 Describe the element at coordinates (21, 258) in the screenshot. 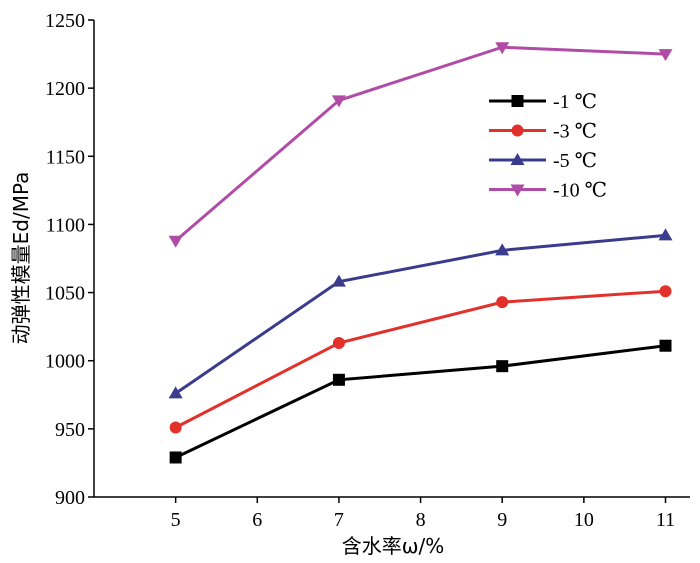

I see `y-axis-title: 动弹性模量Ed/MPa` at that location.